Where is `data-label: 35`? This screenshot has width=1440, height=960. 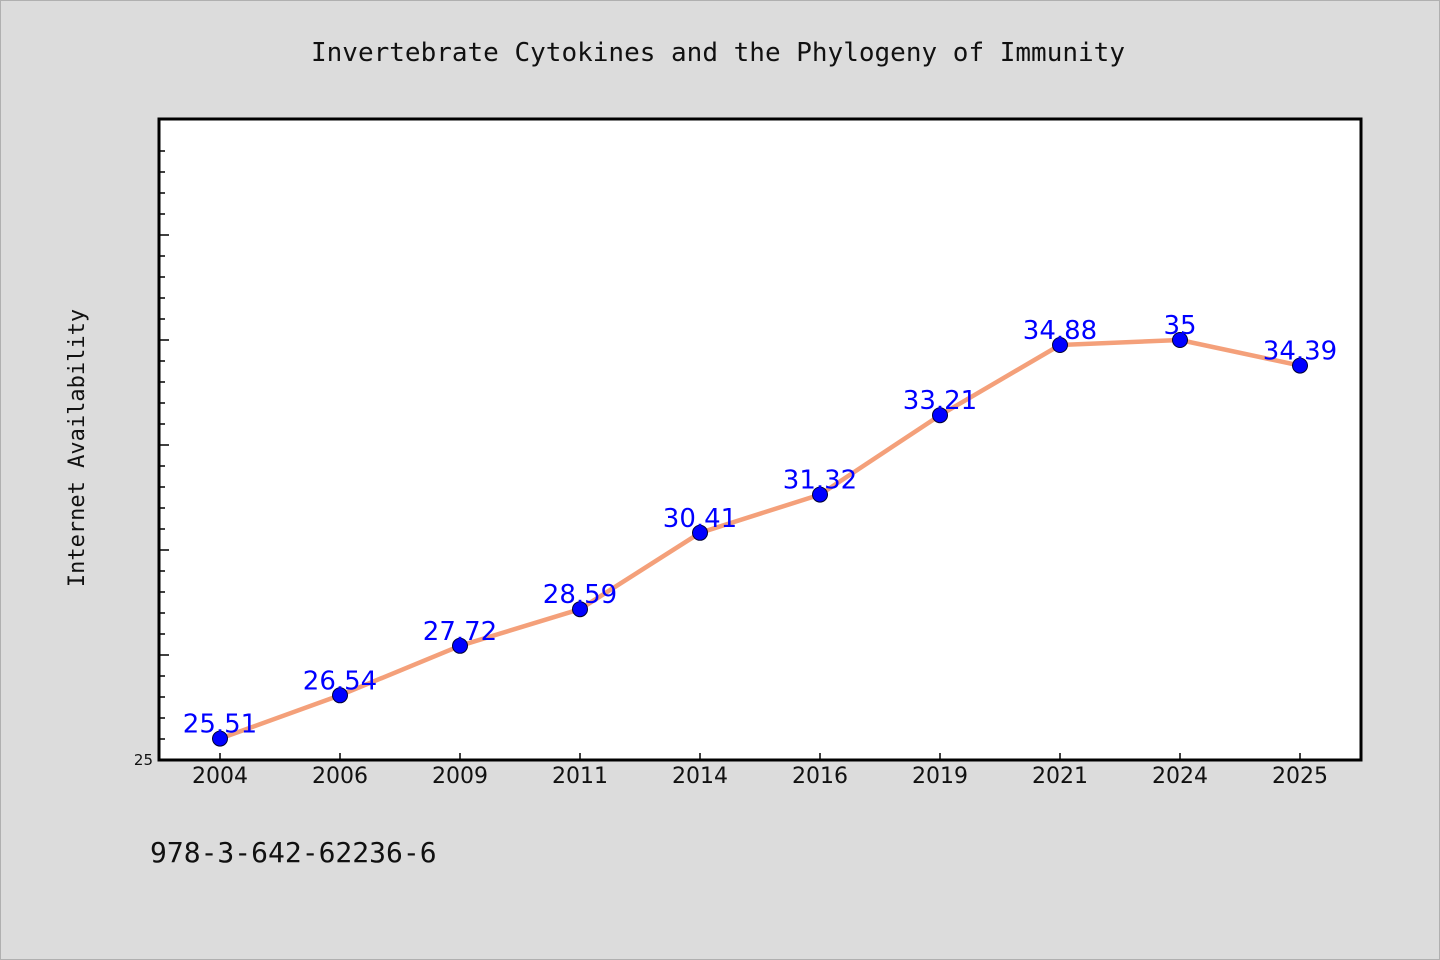
data-label: 35 is located at coordinates (1179, 326).